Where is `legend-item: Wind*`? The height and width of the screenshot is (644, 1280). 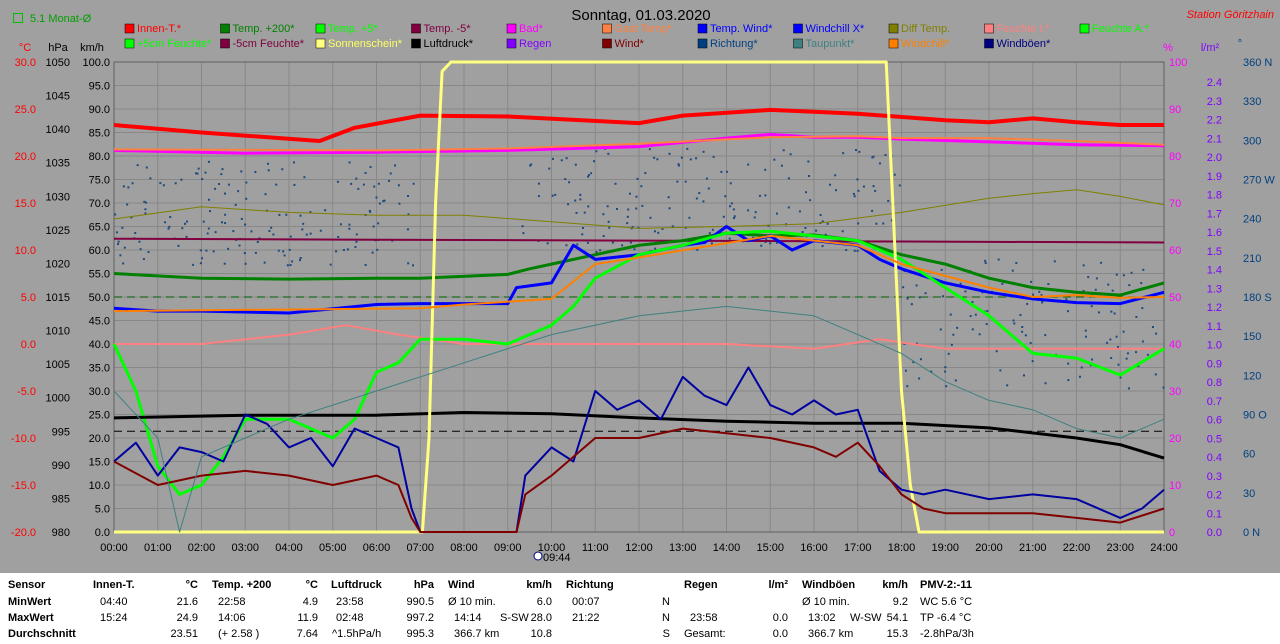
legend-item: Wind* is located at coordinates (623, 44).